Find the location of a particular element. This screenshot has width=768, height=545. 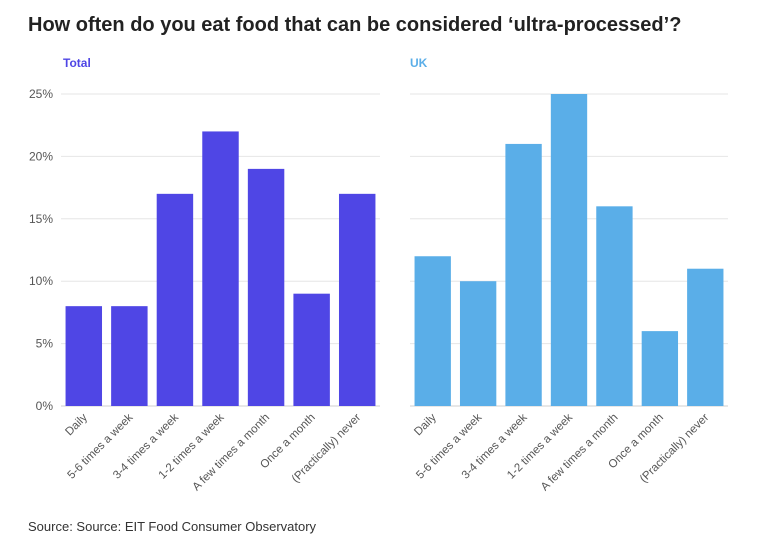

y-tick-label: 20% is located at coordinates (41, 156).